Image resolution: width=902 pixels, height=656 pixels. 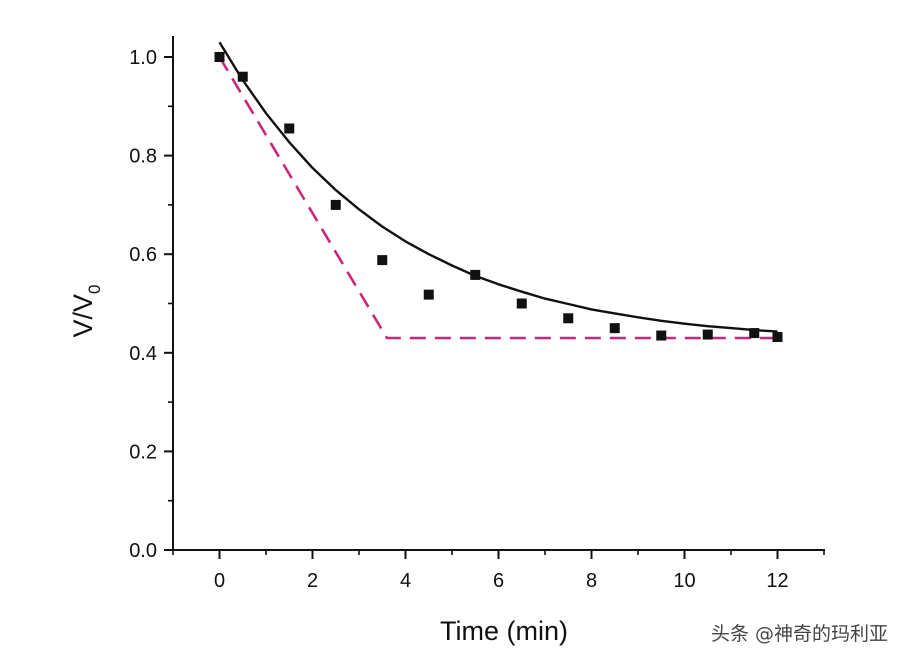 What do you see at coordinates (83, 316) in the screenshot?
I see `y-axis-title-main: V/V` at bounding box center [83, 316].